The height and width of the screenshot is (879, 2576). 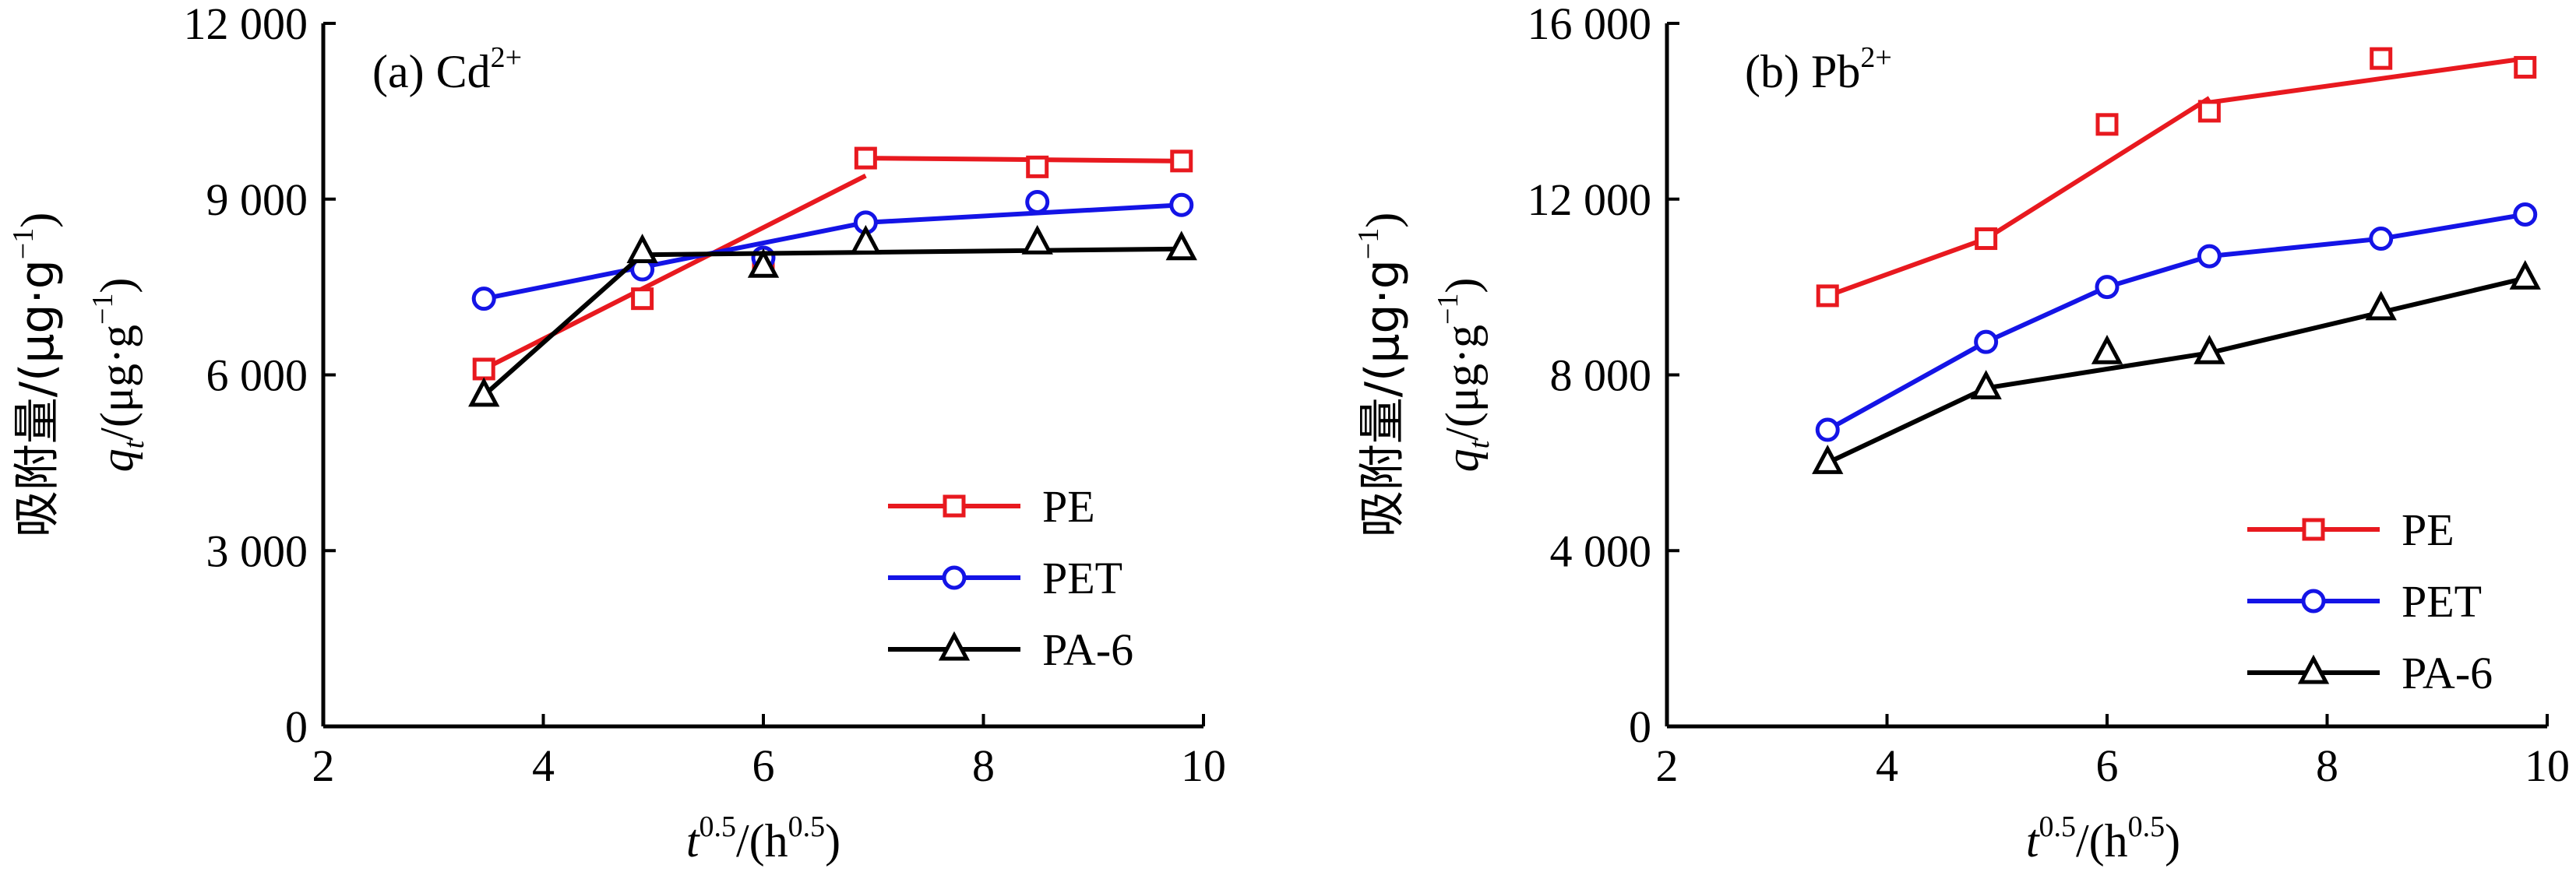 I want to click on y-tick-label: 3 000, so click(x=257, y=551).